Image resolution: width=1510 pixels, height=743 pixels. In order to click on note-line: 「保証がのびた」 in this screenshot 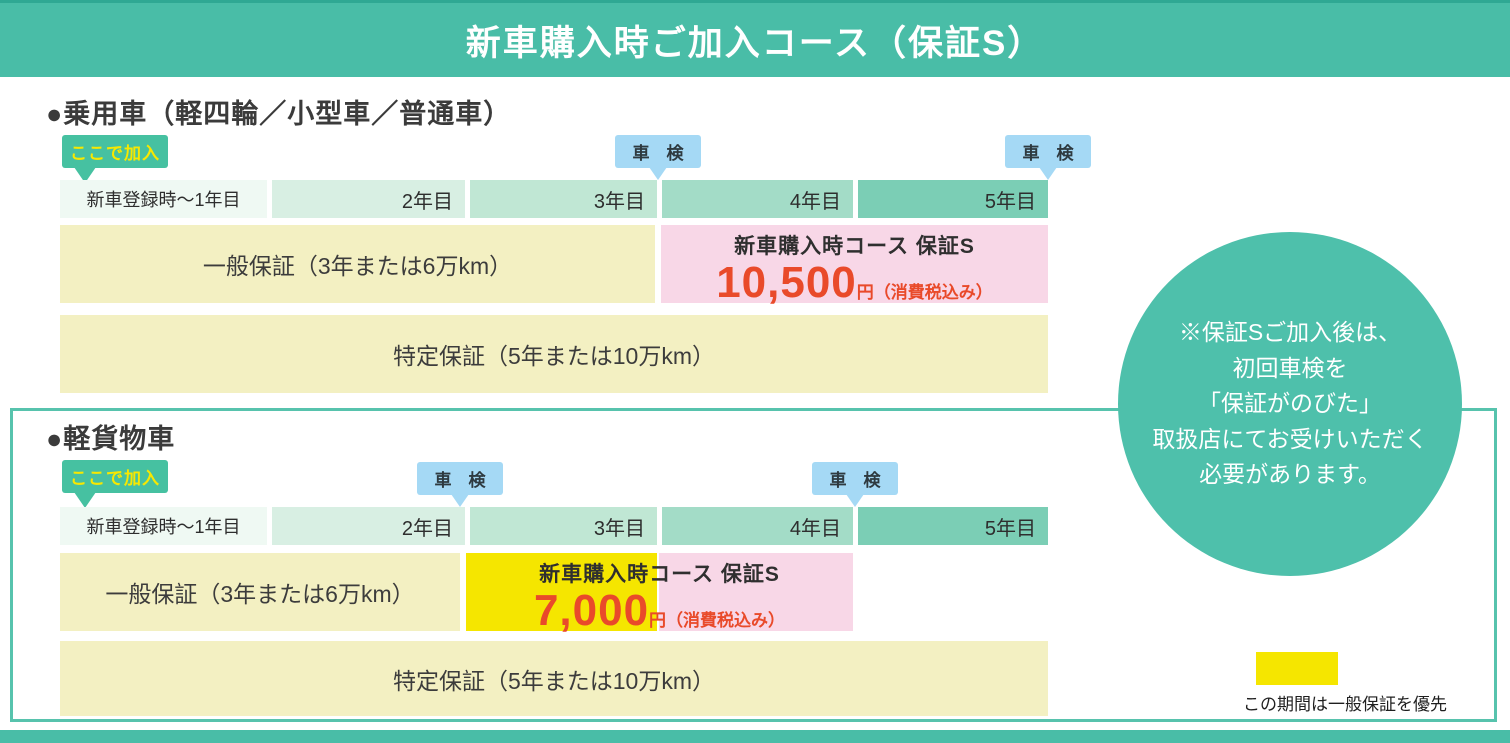, I will do `click(1290, 403)`.